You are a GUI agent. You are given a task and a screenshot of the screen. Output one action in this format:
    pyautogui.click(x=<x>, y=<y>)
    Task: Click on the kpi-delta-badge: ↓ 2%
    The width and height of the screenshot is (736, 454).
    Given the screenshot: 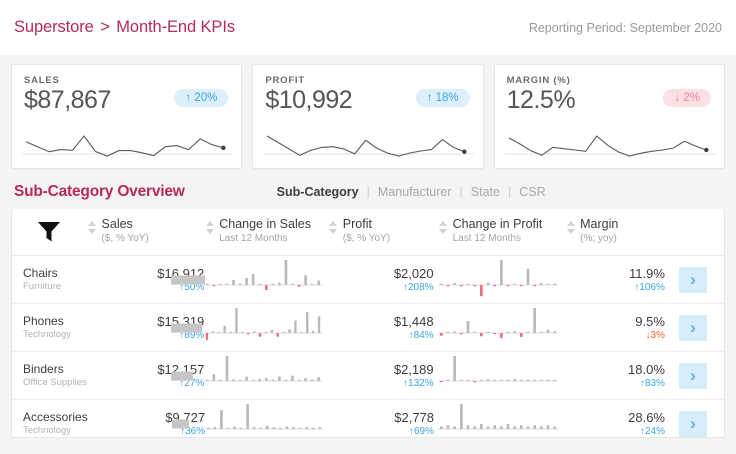 What is the action you would take?
    pyautogui.click(x=687, y=98)
    